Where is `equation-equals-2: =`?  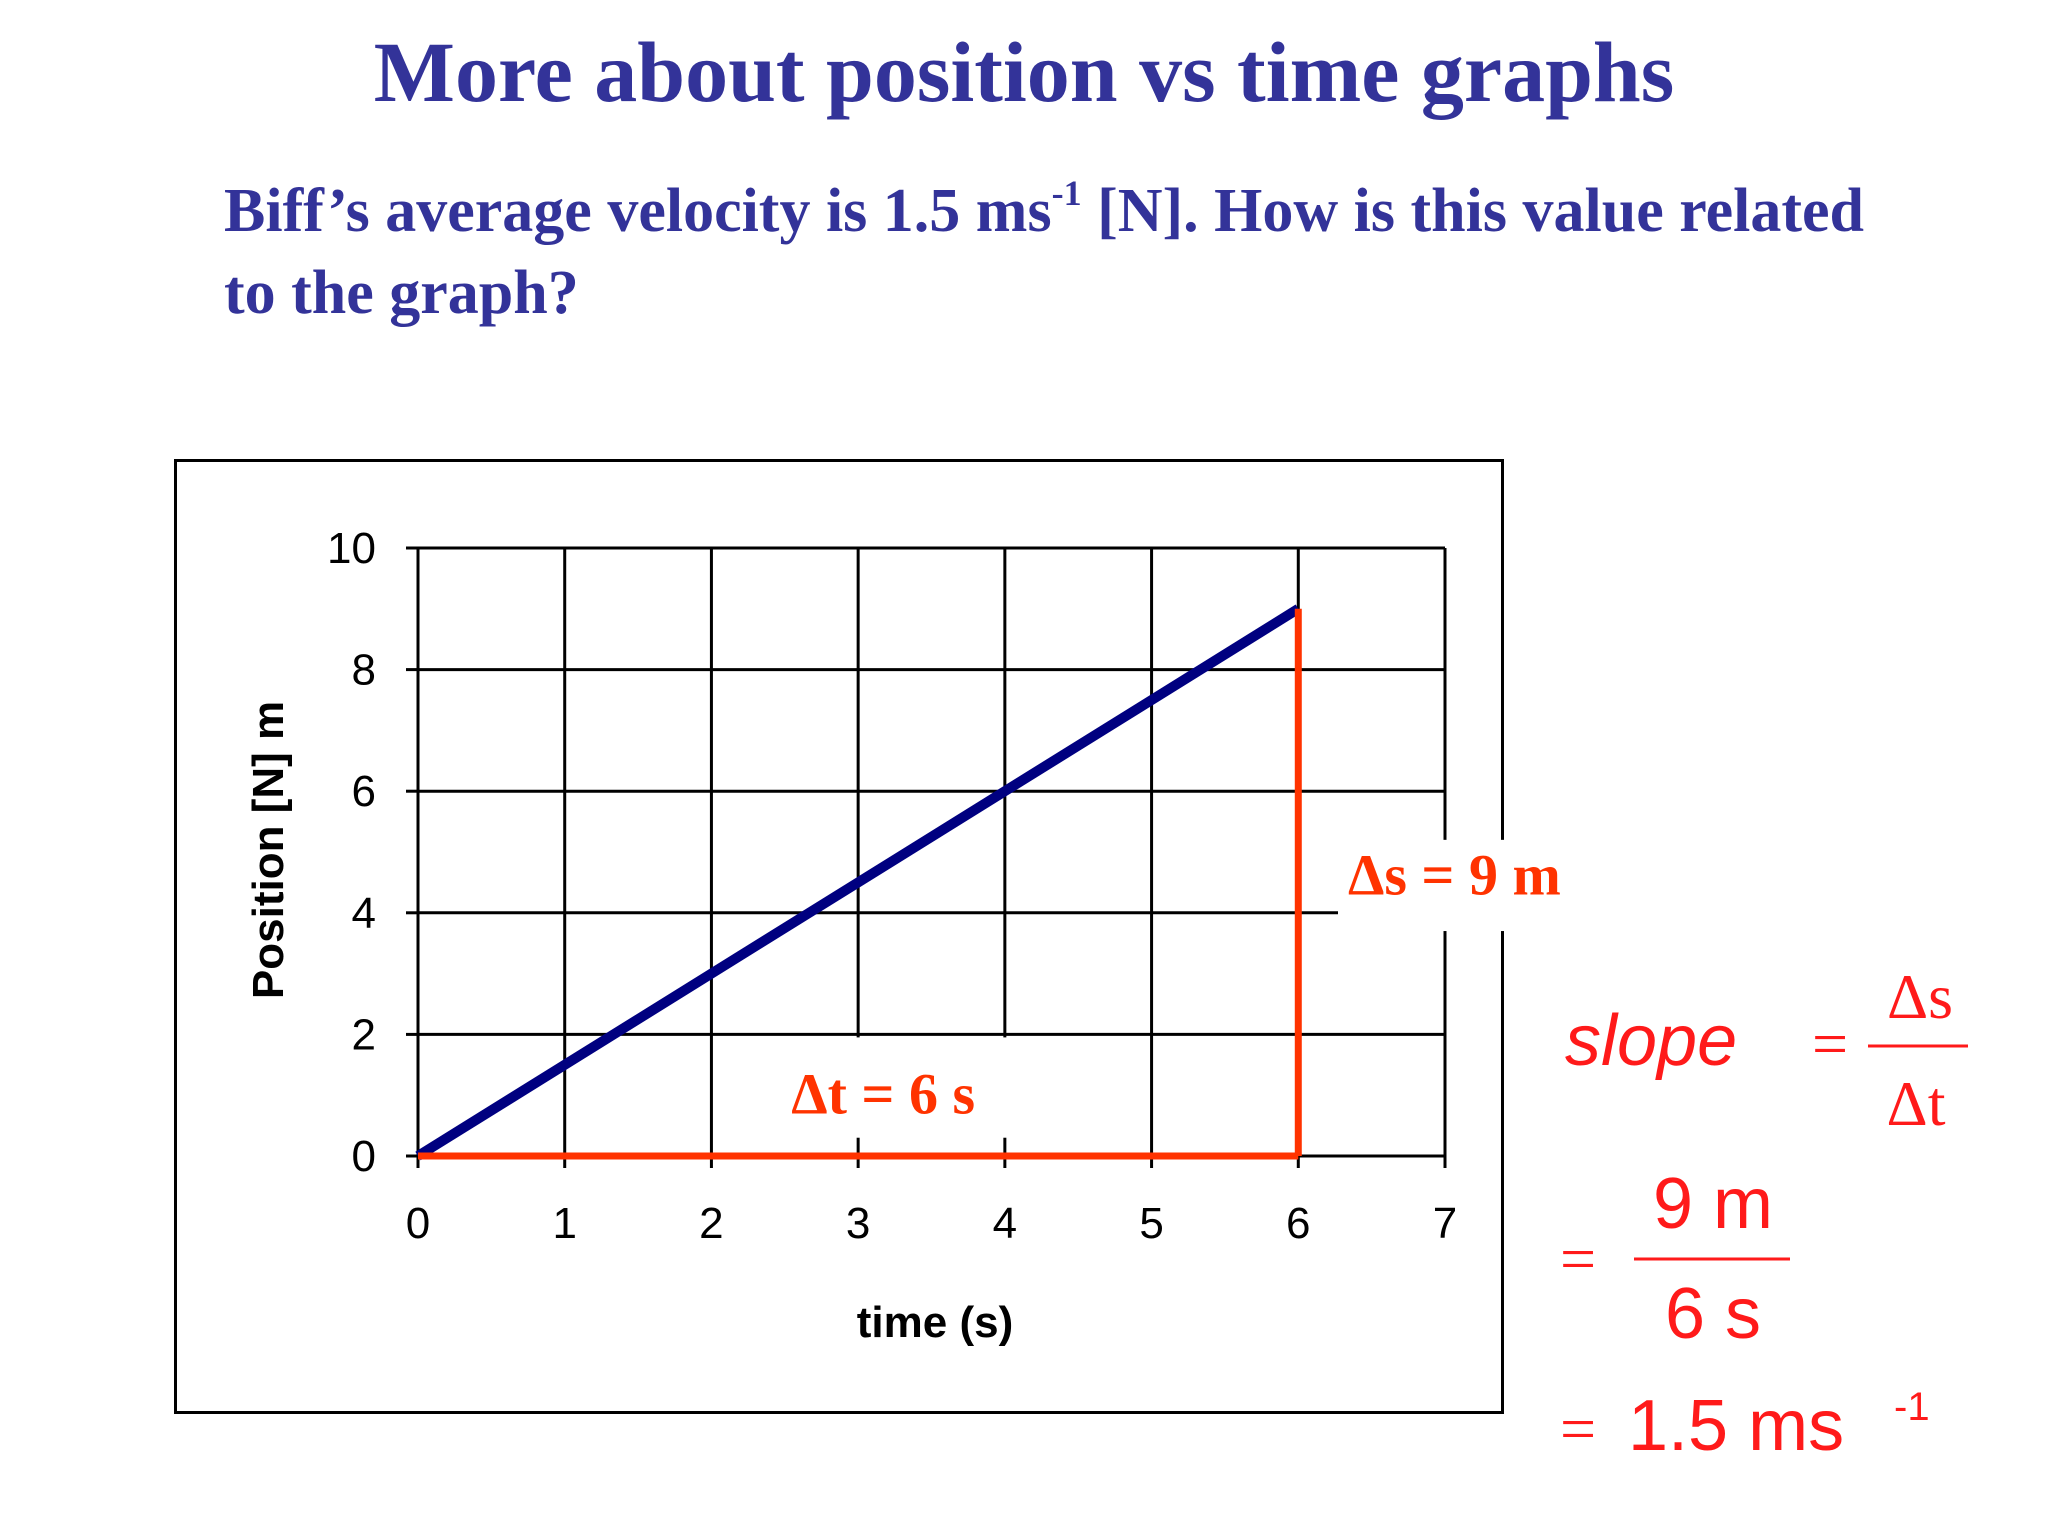
equation-equals-2: = is located at coordinates (1578, 1258).